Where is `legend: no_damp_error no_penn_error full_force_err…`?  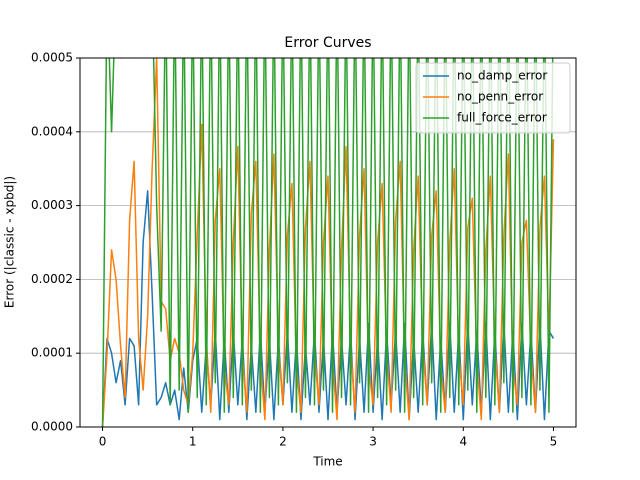 legend: no_damp_error no_penn_error full_force_err… is located at coordinates (493, 98).